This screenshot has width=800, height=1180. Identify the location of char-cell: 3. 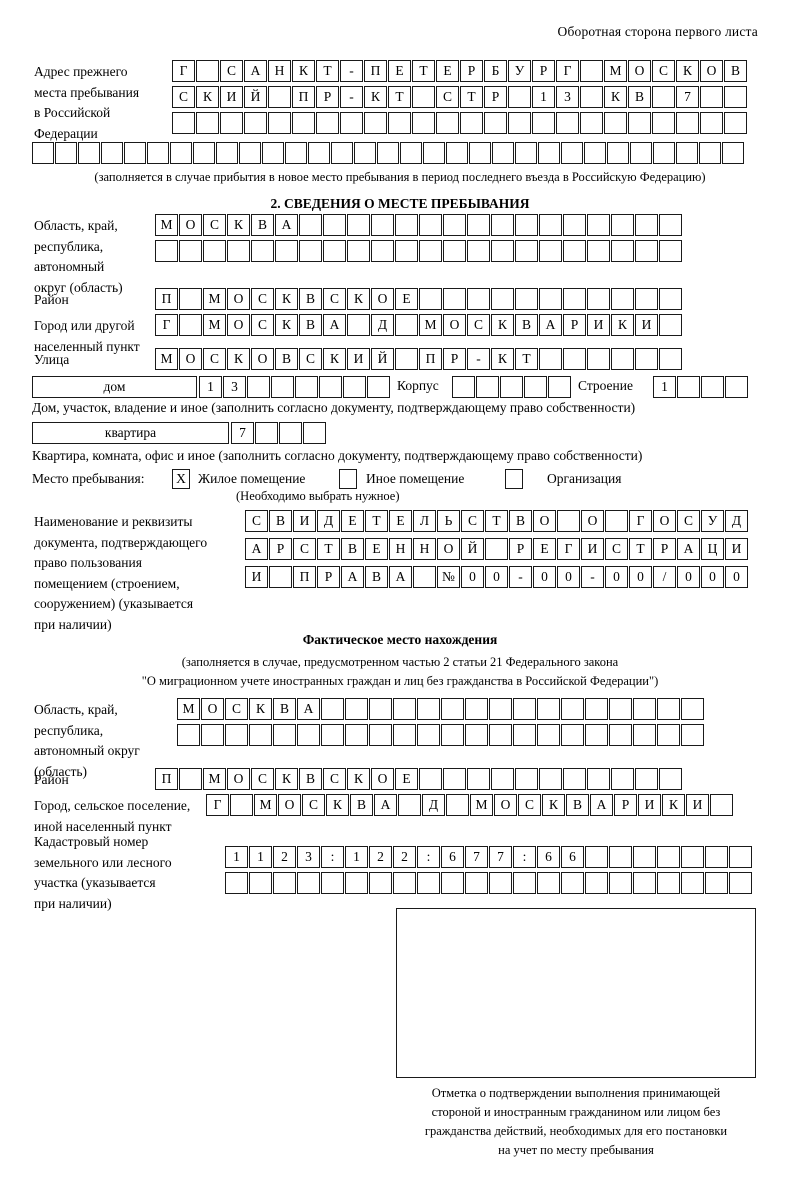
(308, 857).